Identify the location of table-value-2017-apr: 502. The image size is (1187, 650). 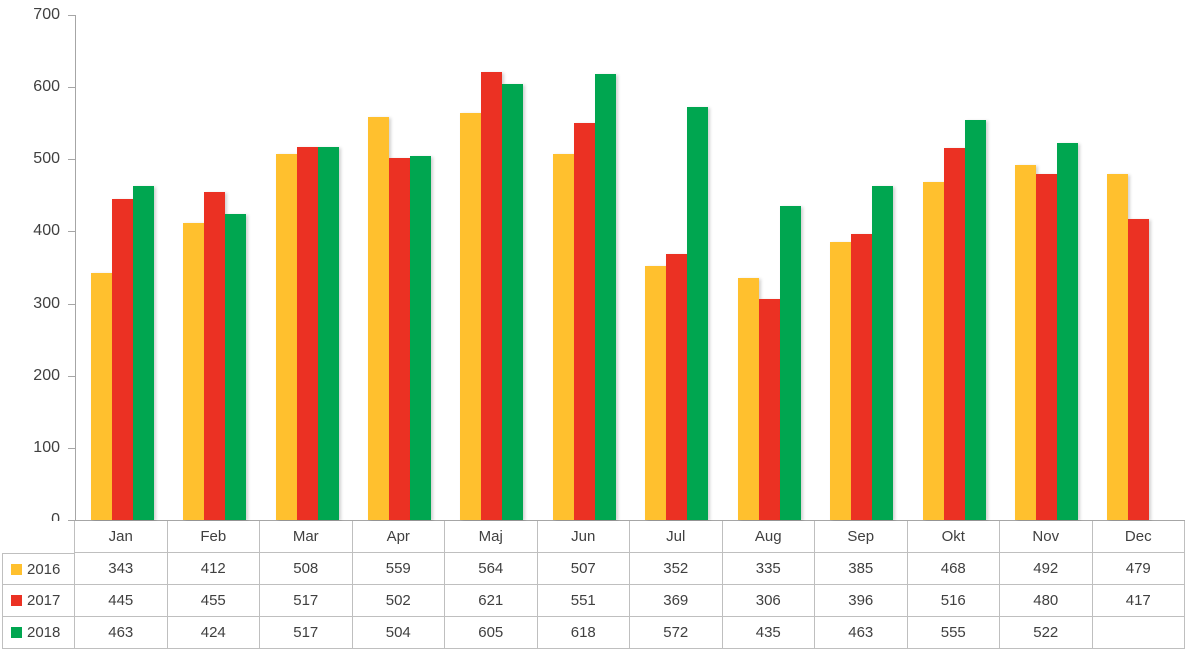
(398, 601).